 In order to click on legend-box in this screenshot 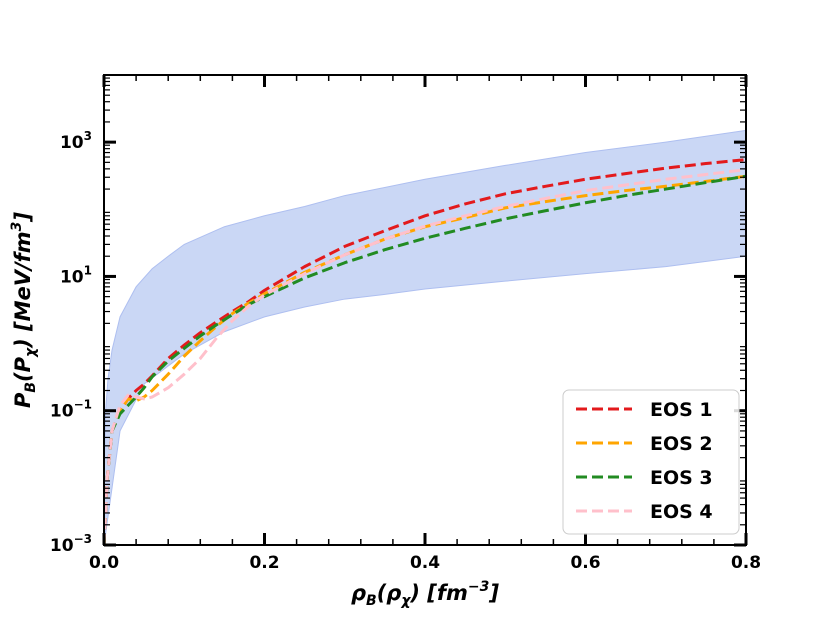, I will do `click(651, 462)`.